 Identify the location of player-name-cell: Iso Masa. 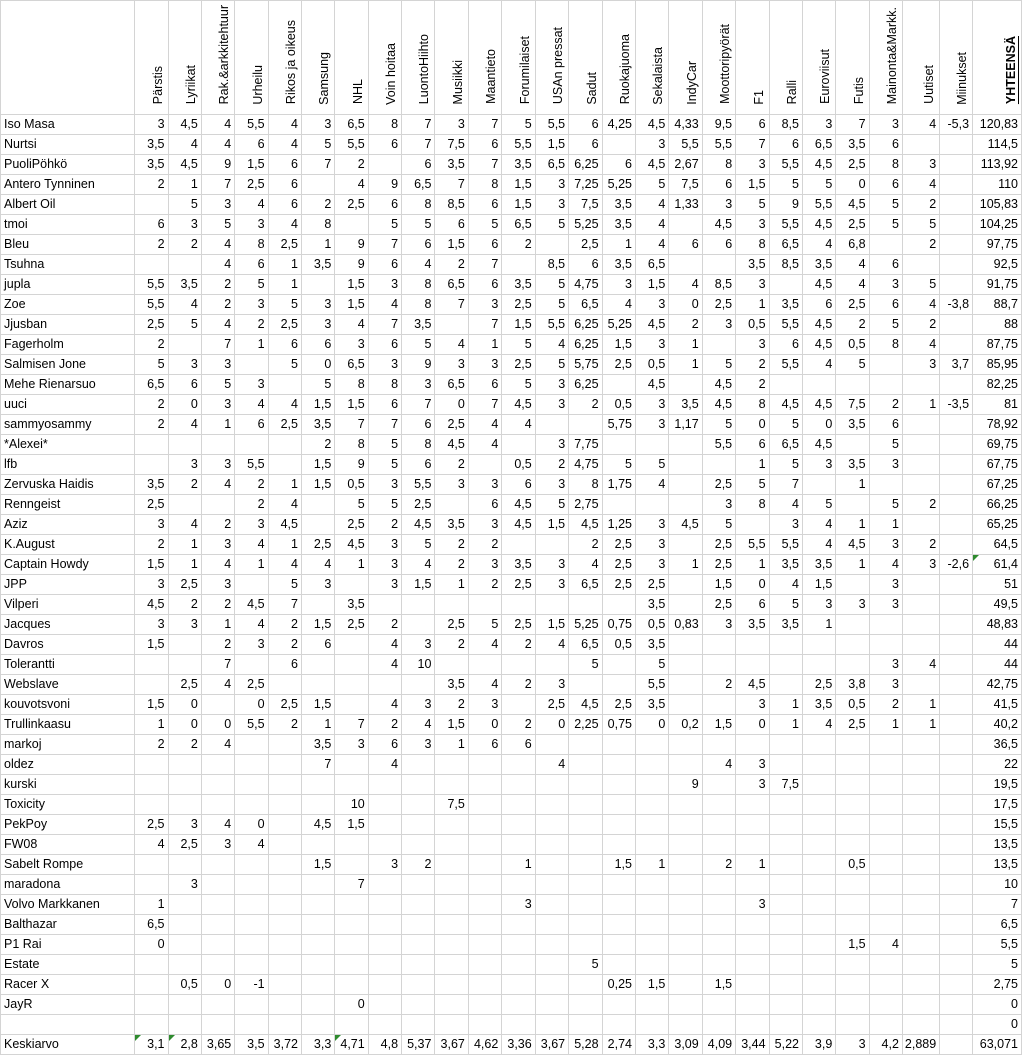
(68, 125).